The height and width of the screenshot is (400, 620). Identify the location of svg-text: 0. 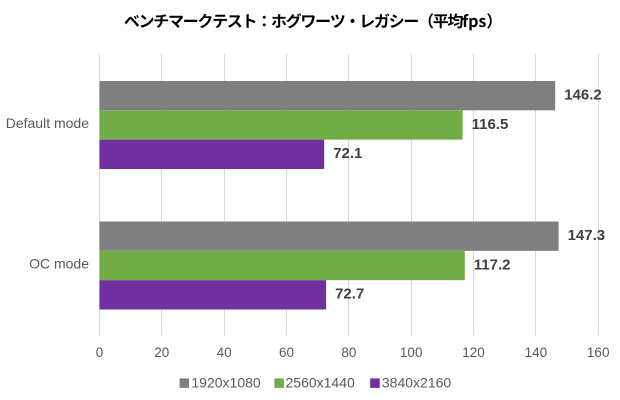
(100, 352).